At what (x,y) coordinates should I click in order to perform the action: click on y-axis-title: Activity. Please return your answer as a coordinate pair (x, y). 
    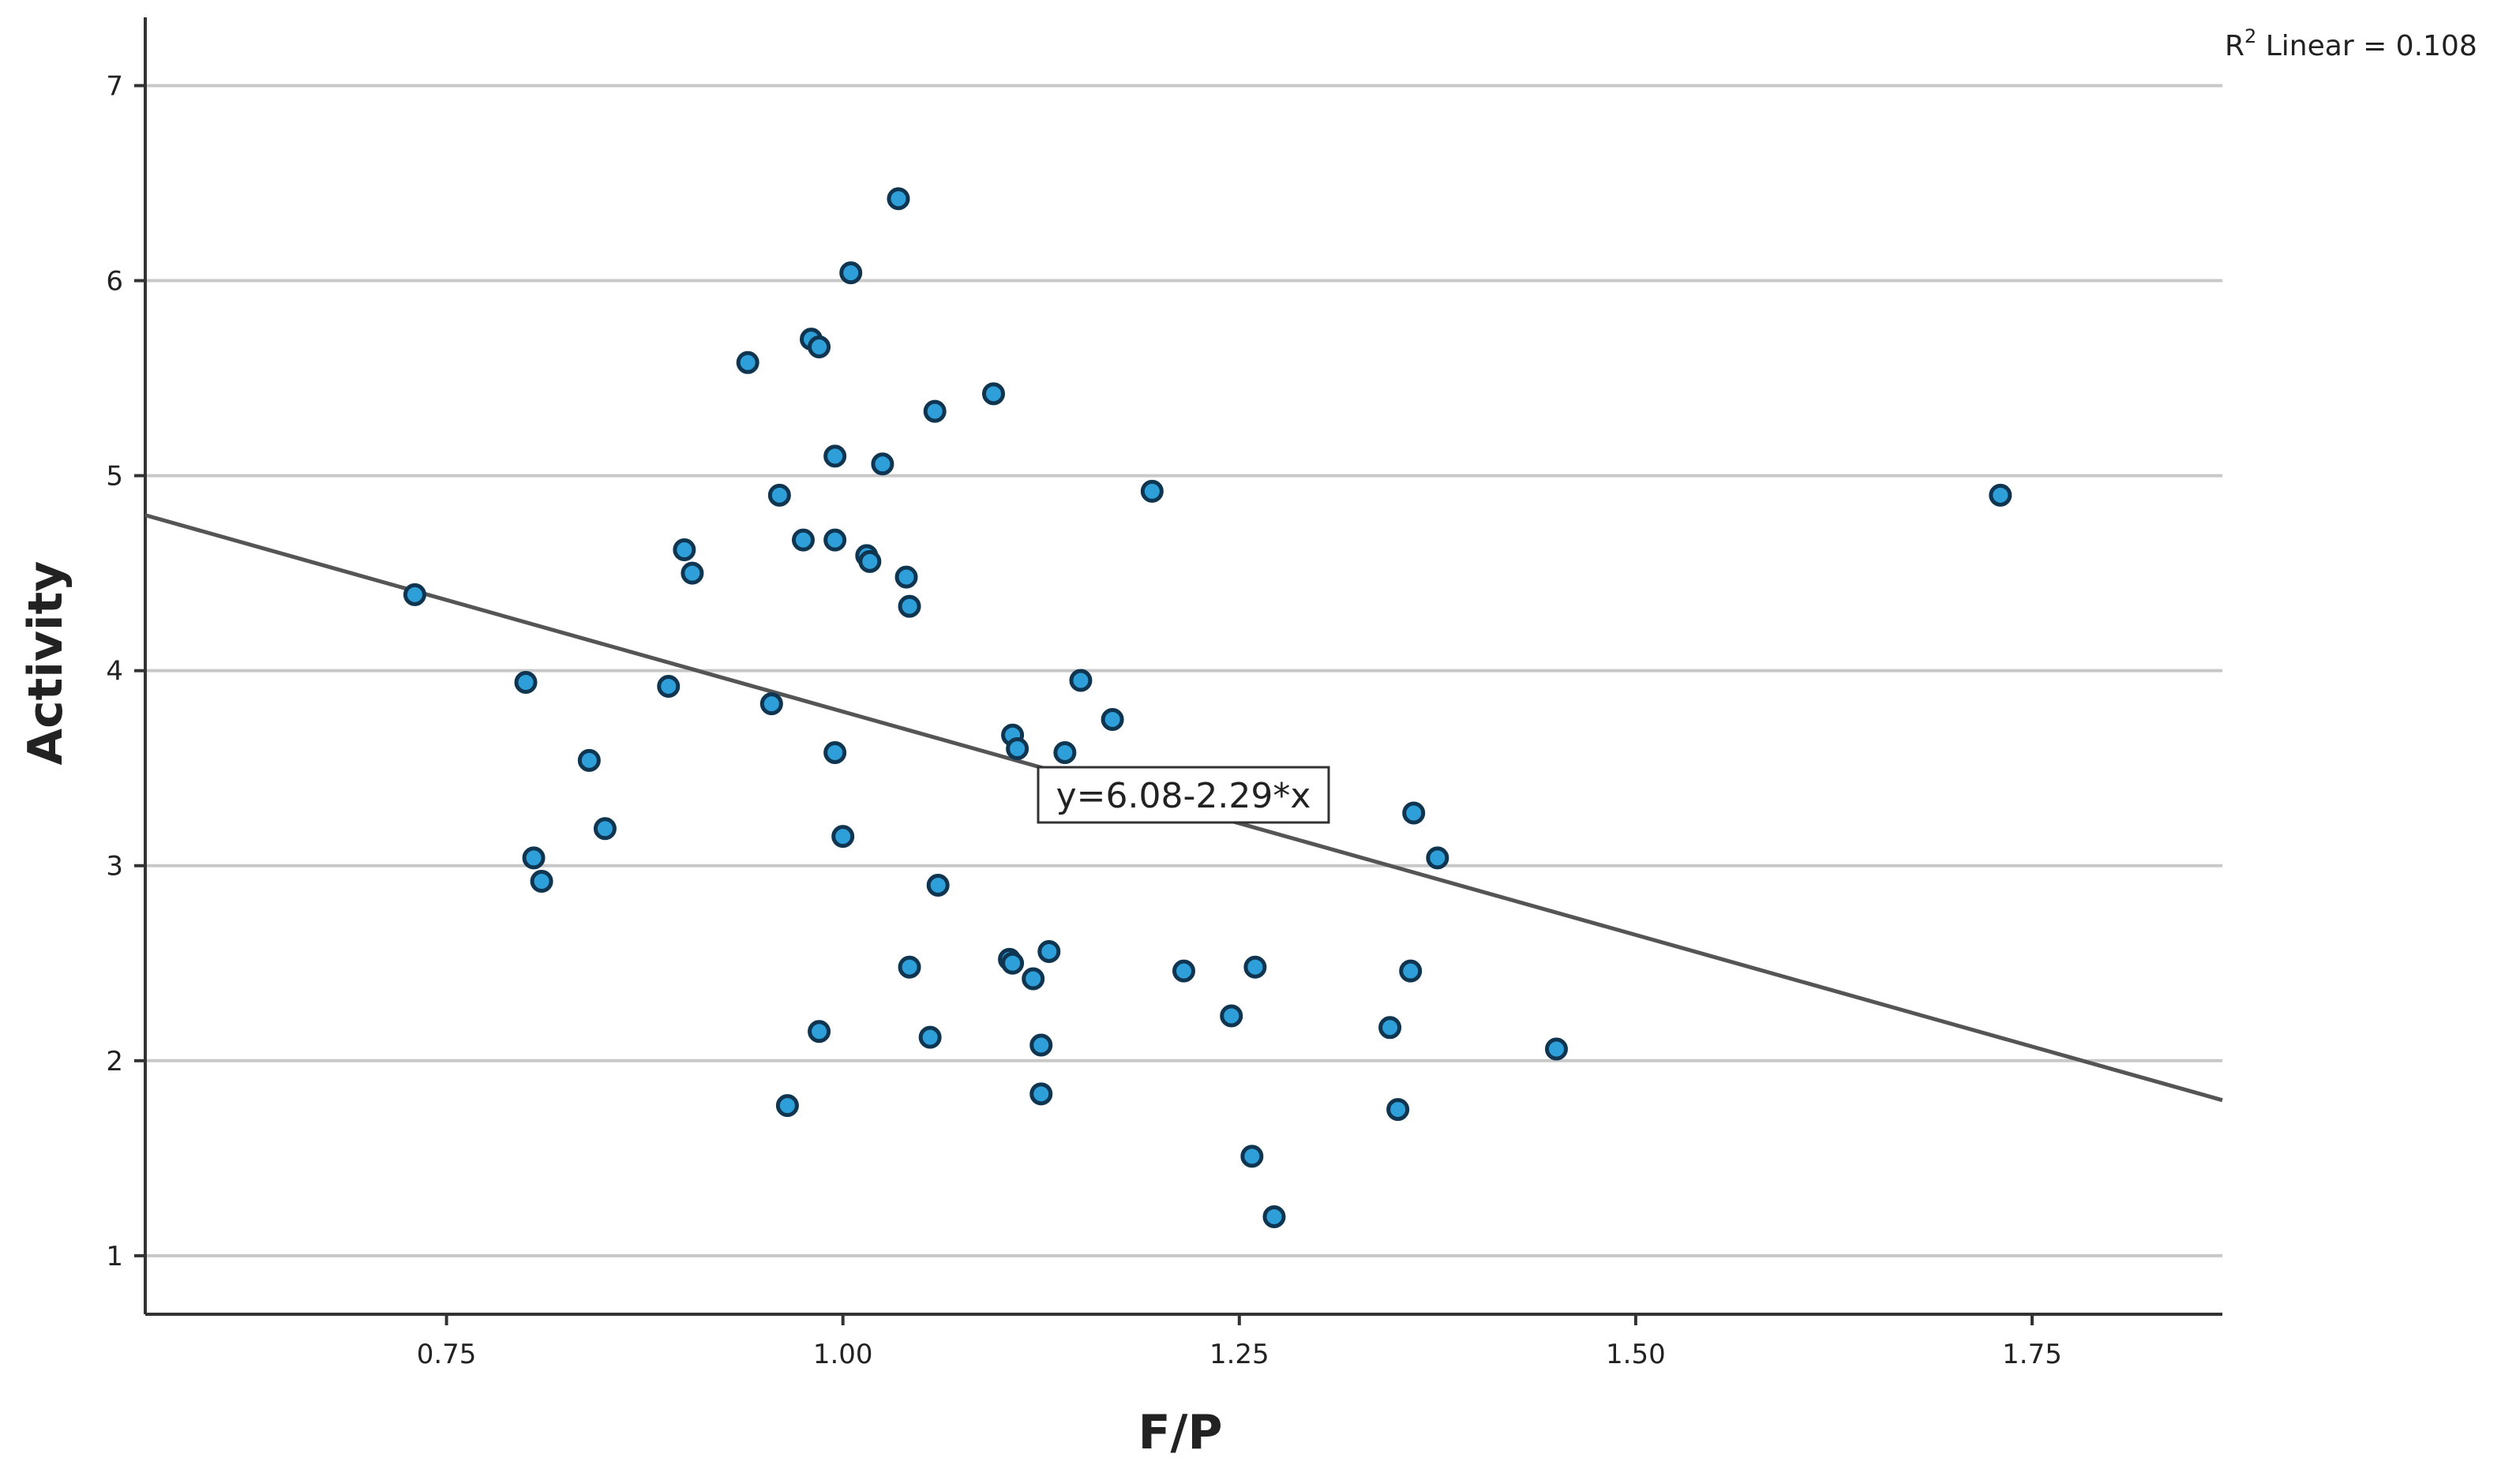
    Looking at the image, I should click on (45, 663).